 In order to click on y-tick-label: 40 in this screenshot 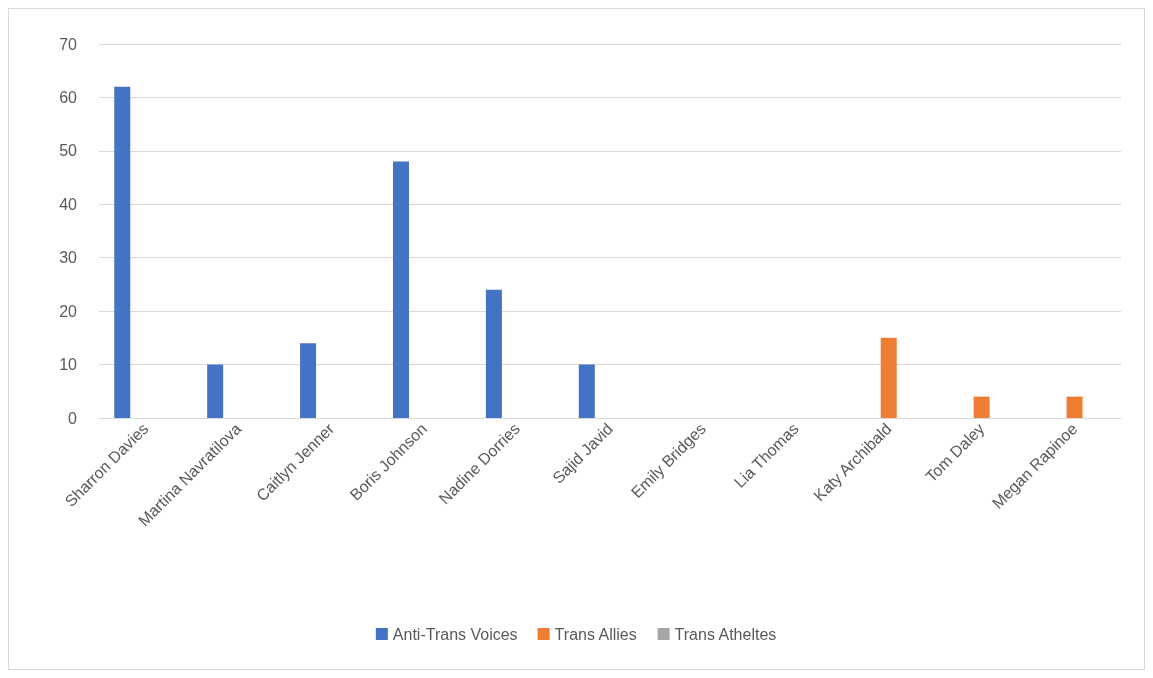, I will do `click(68, 204)`.